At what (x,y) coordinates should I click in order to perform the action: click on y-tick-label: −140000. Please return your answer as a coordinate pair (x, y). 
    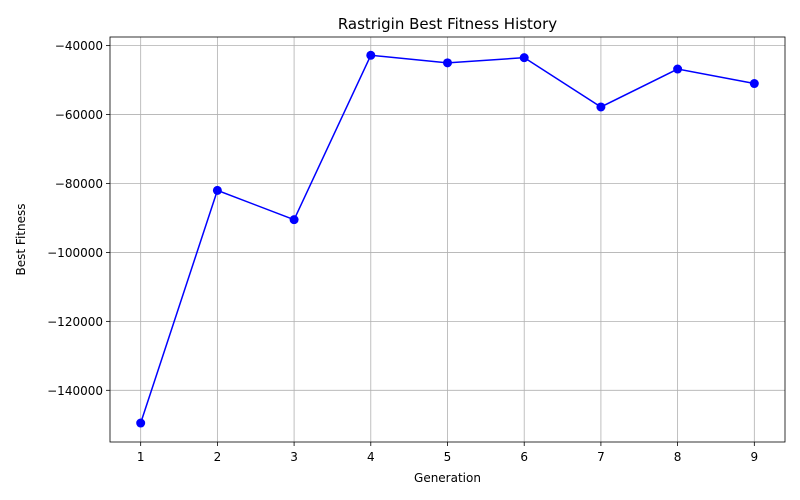
    Looking at the image, I should click on (75, 391).